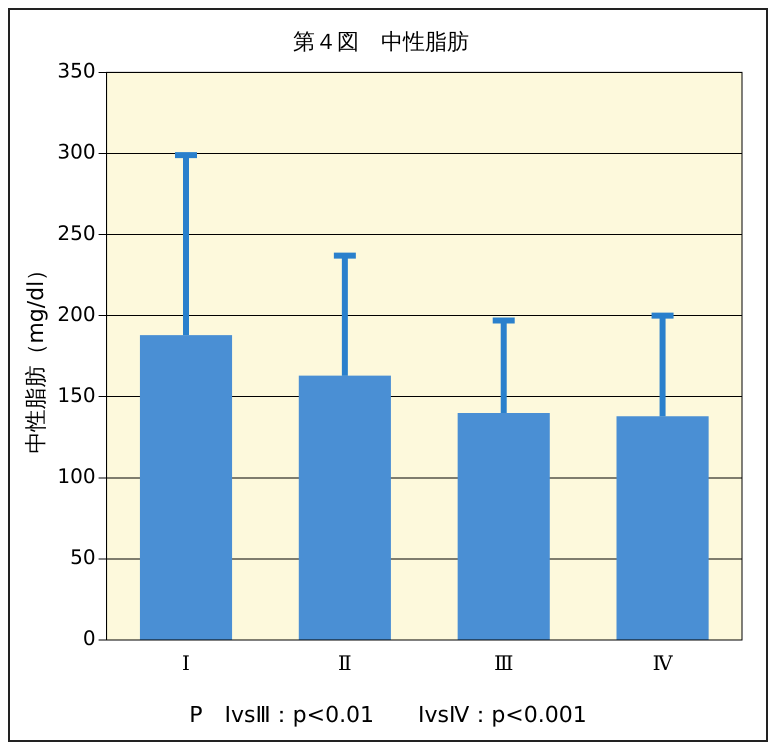 The image size is (774, 750). What do you see at coordinates (76, 476) in the screenshot?
I see `y-tick-label: 100` at bounding box center [76, 476].